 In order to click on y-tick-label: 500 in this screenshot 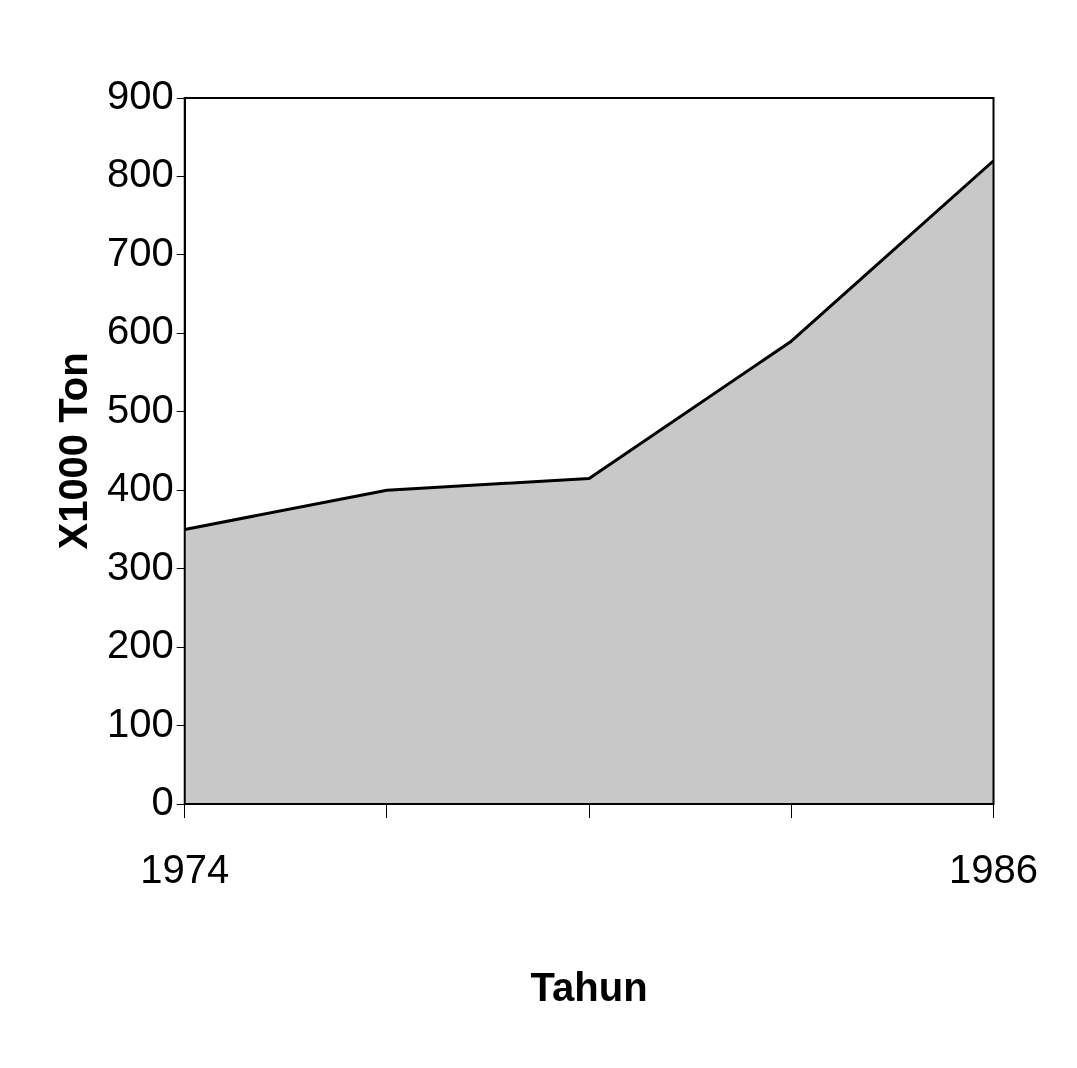, I will do `click(140, 408)`.